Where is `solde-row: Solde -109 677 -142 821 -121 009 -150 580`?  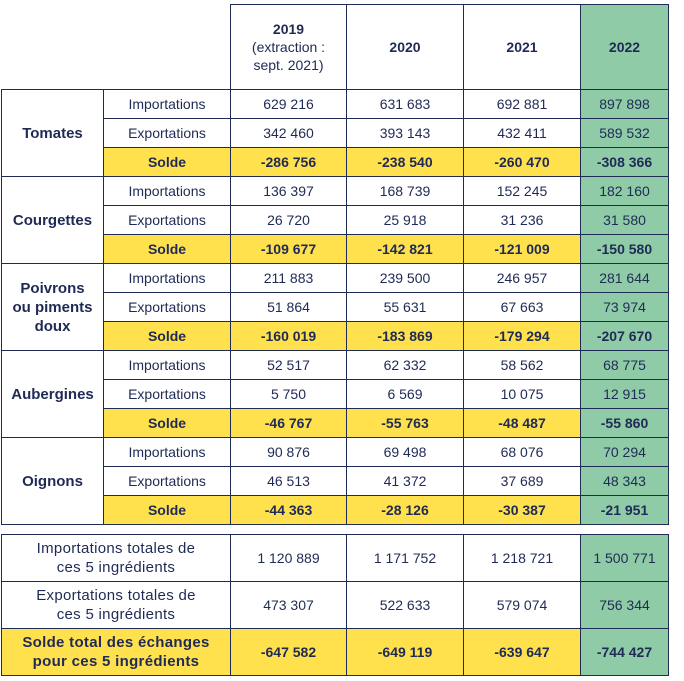 solde-row: Solde -109 677 -142 821 -121 009 -150 580 is located at coordinates (335, 249).